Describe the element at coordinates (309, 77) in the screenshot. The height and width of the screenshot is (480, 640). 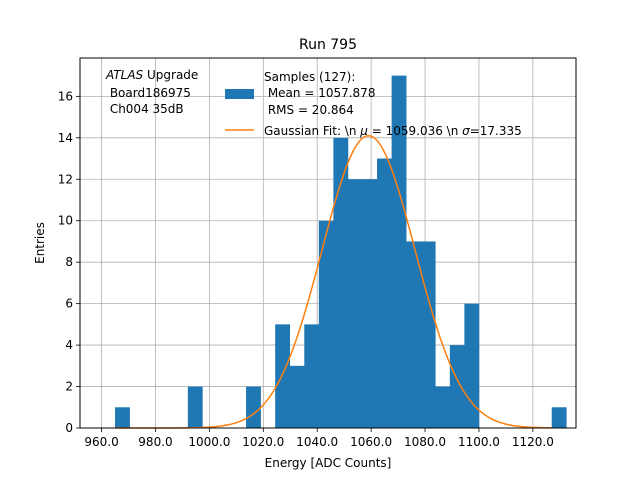
I see `legend-histogram-line-1: Samples (127):` at that location.